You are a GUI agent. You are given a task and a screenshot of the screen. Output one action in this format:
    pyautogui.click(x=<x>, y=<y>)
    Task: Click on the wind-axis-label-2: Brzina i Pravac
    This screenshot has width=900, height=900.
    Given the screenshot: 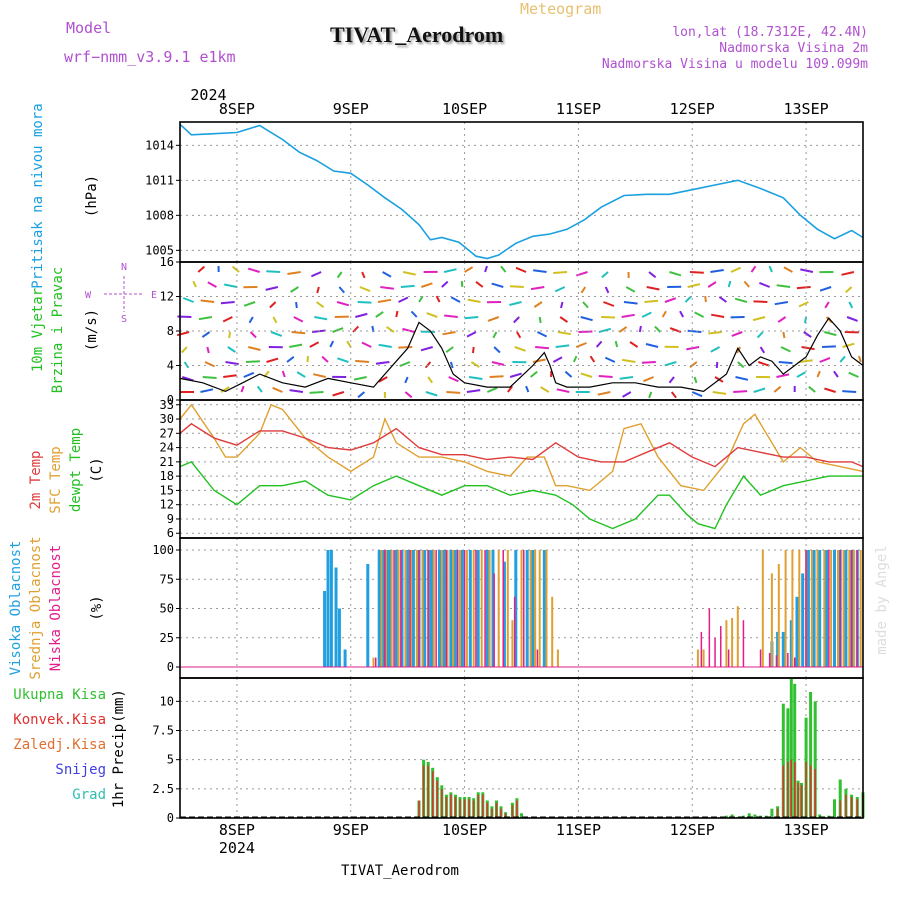 What is the action you would take?
    pyautogui.click(x=58, y=330)
    